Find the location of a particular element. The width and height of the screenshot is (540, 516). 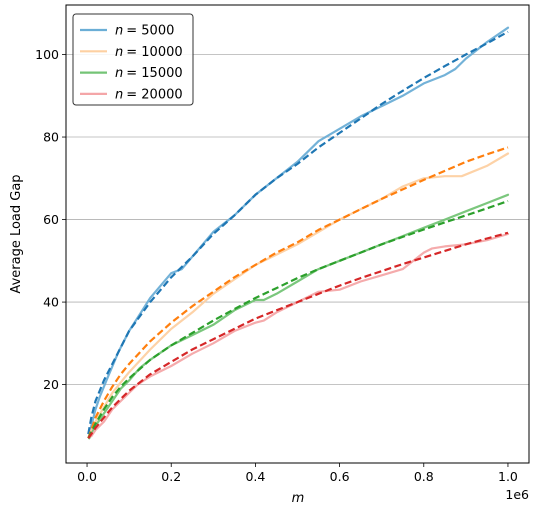

legend-label: n = 15000 is located at coordinates (149, 73).